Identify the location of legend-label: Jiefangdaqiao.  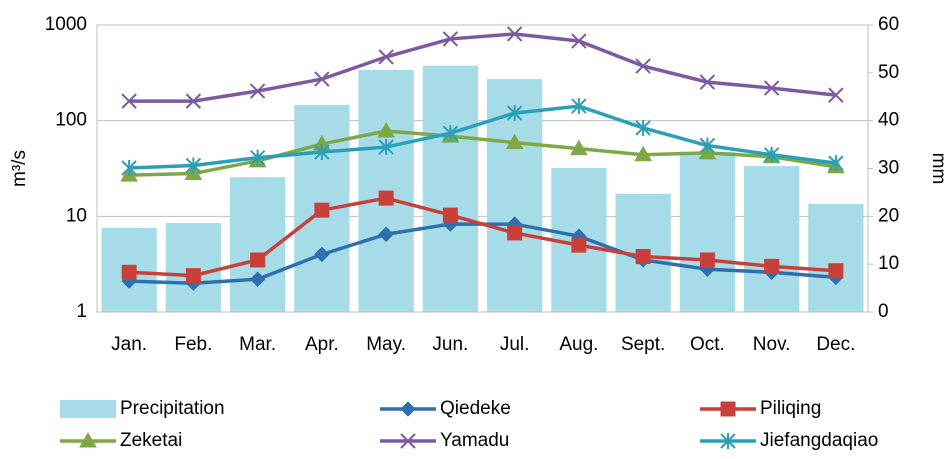
(819, 440).